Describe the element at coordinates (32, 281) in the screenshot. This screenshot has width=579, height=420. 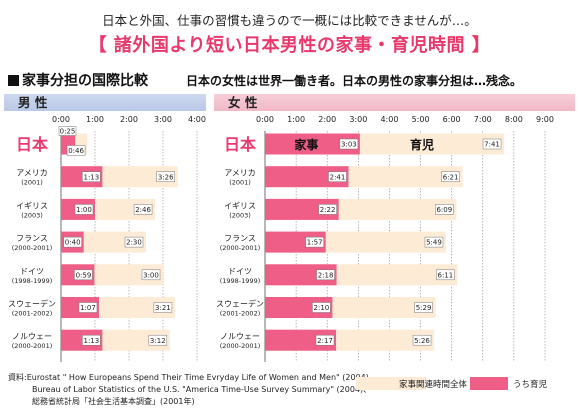
I see `male-country-year: (1998-1999)` at that location.